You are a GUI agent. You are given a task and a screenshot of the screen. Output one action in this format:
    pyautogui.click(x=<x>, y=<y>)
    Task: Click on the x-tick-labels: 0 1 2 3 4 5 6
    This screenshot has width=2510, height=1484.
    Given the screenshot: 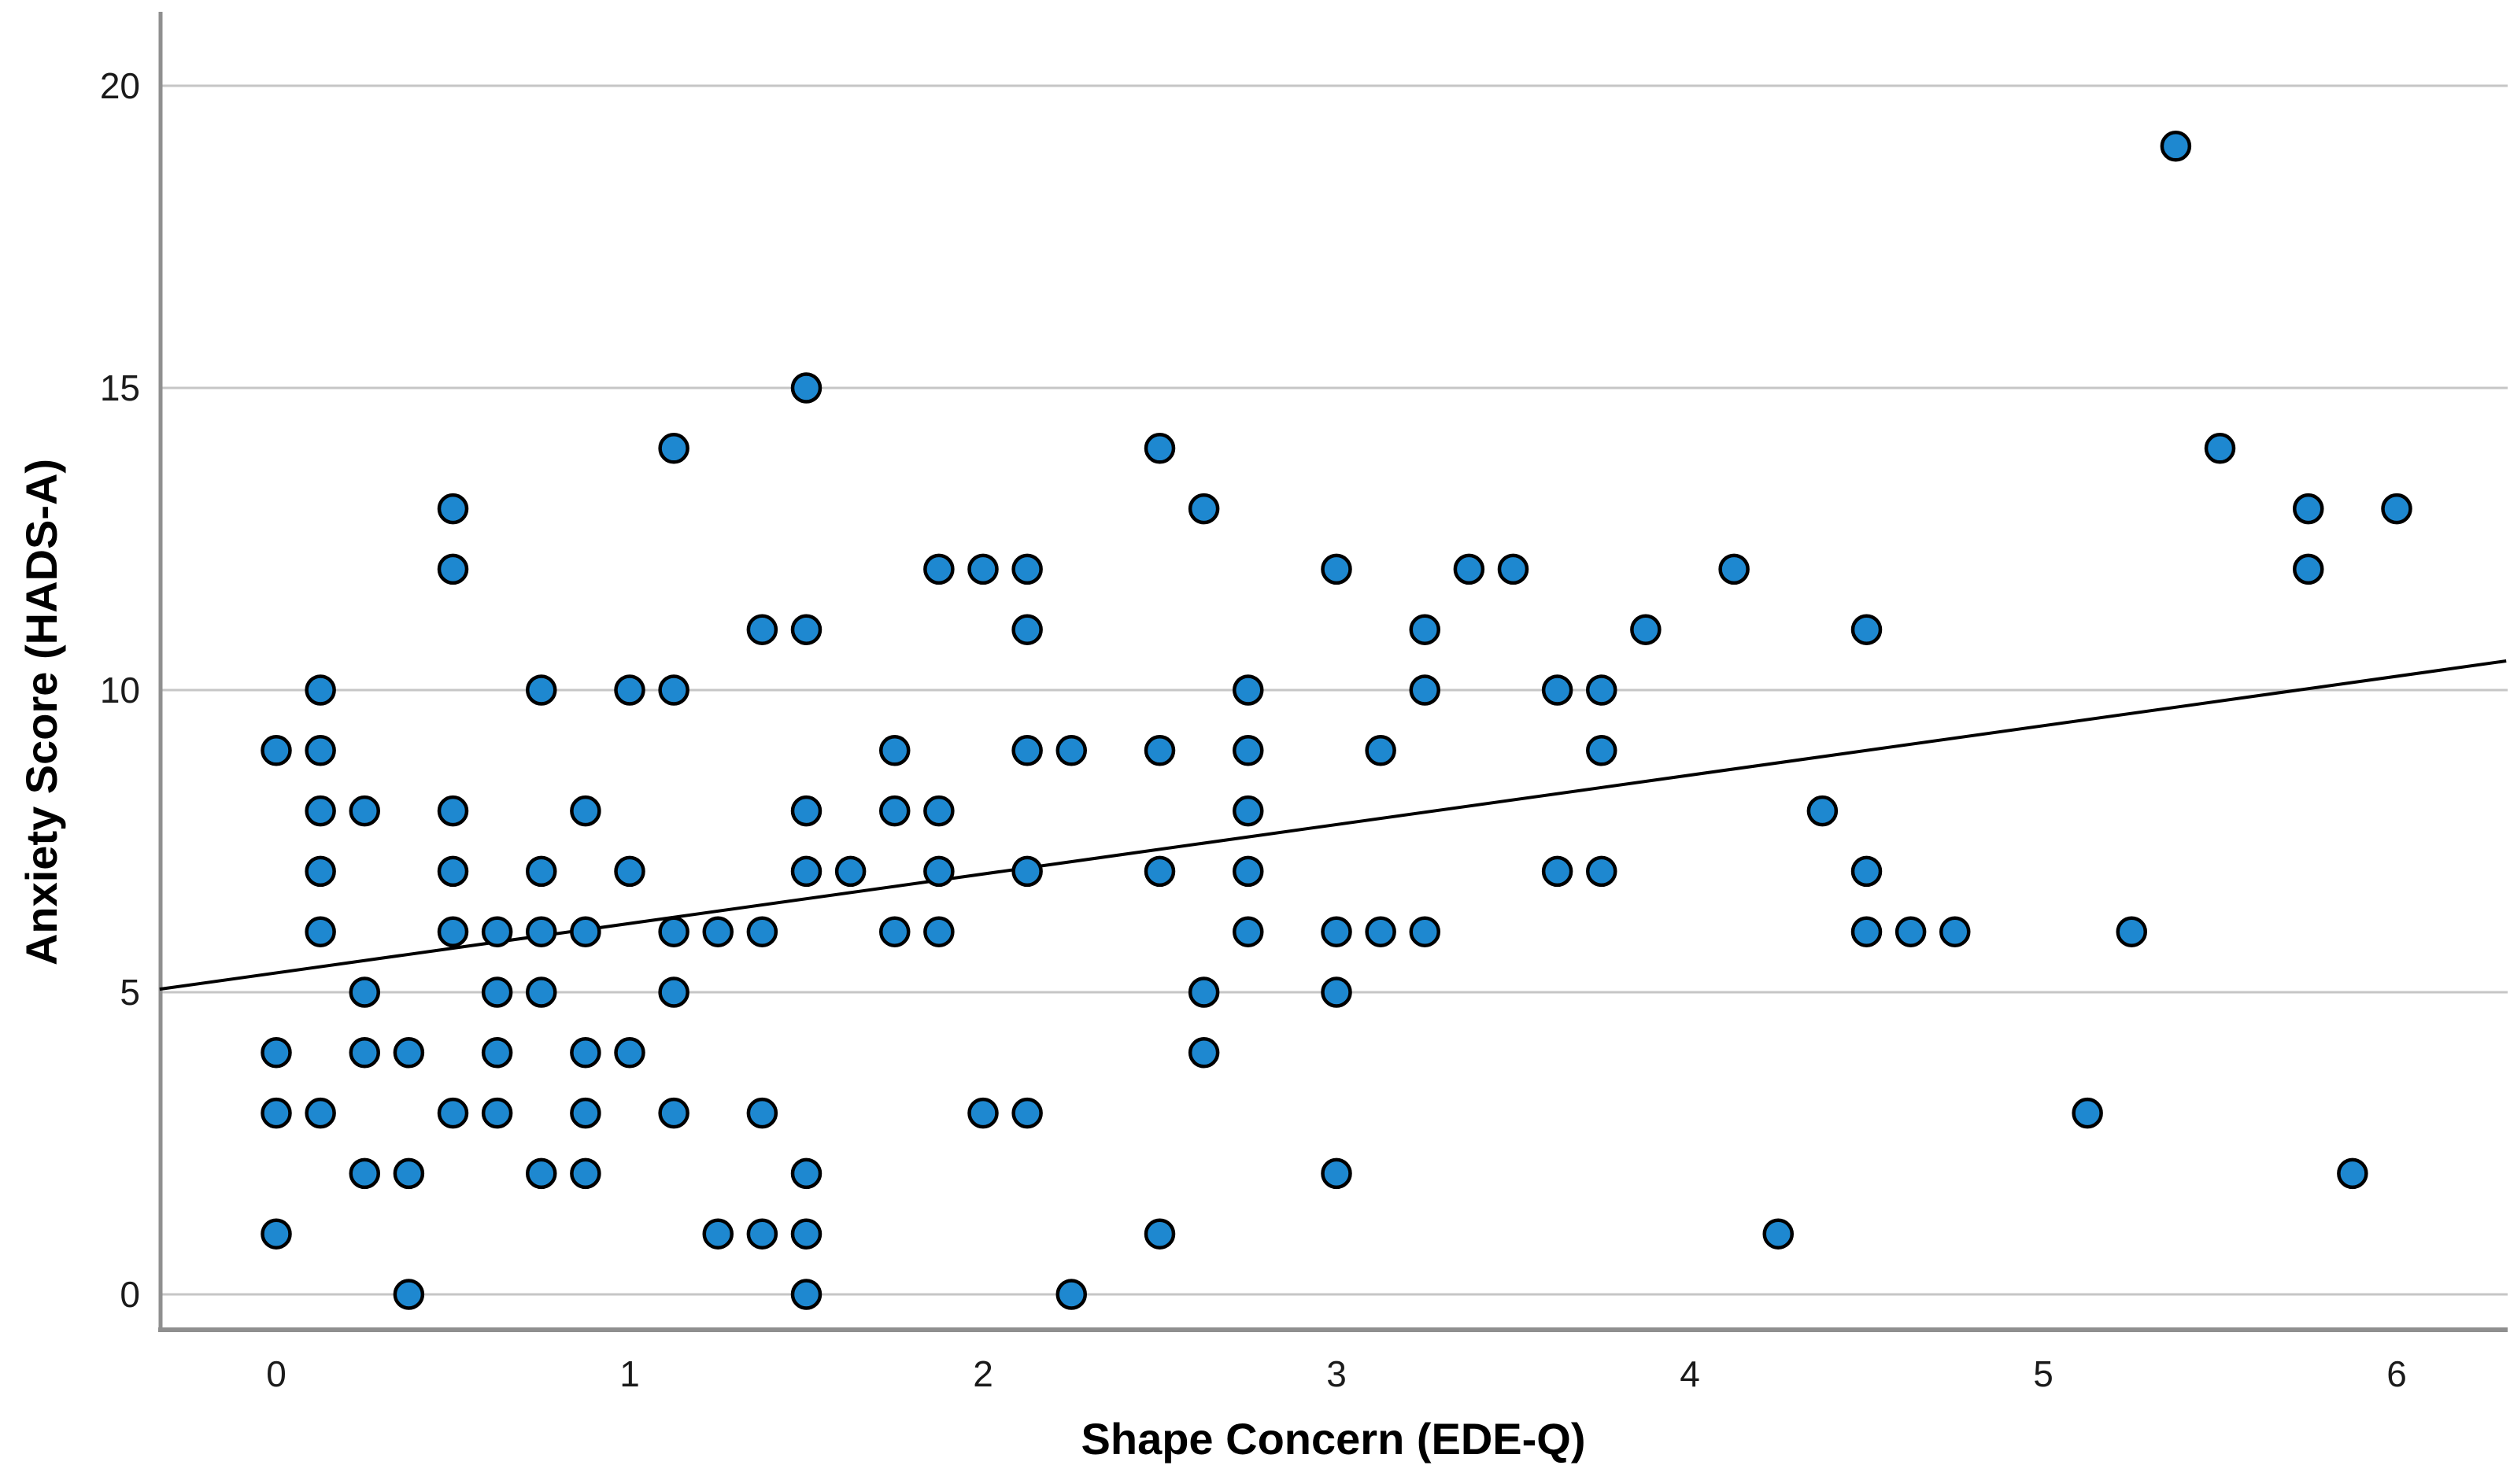 What is the action you would take?
    pyautogui.click(x=1336, y=1373)
    